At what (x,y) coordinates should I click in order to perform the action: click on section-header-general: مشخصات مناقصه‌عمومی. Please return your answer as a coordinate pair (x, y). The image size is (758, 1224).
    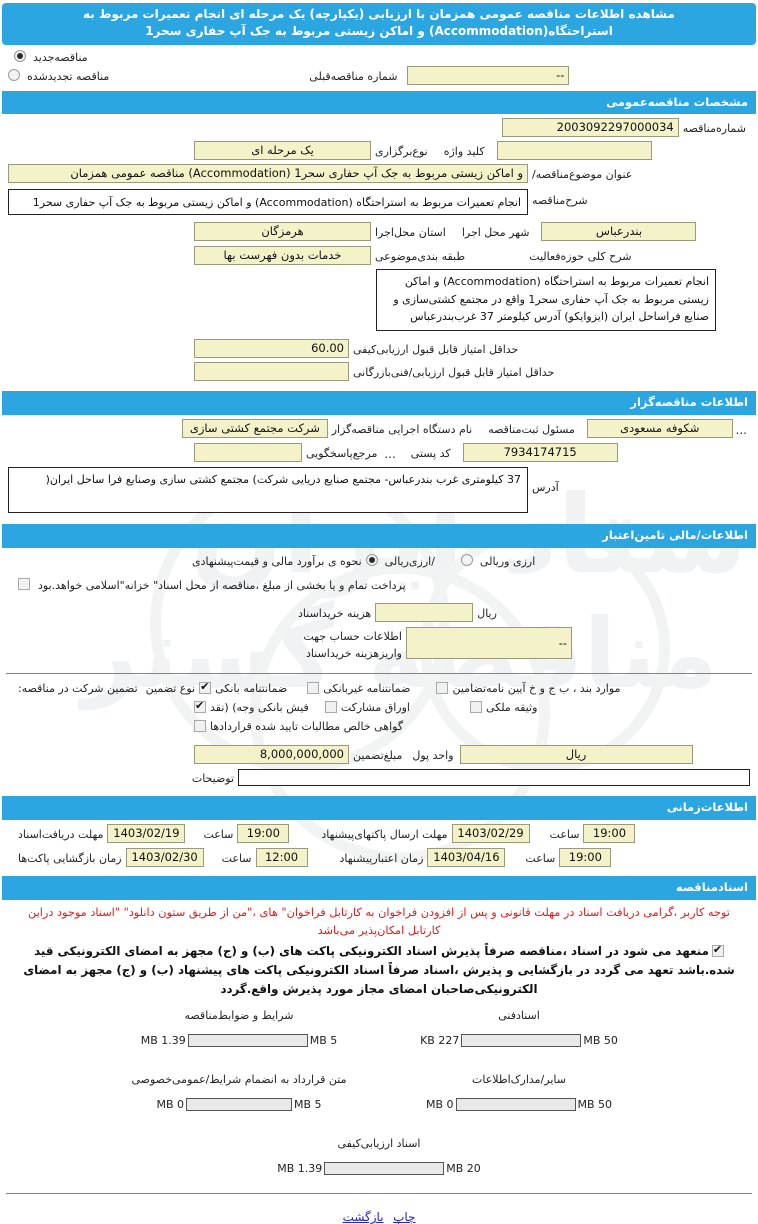
    Looking at the image, I should click on (379, 102).